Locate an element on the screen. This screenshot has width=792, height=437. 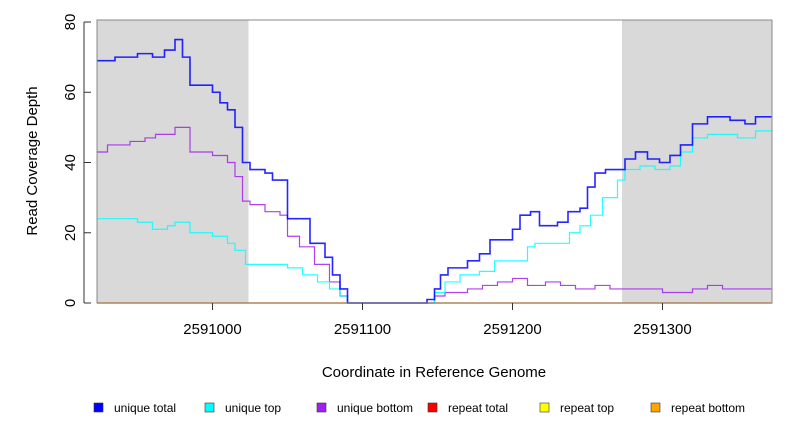
y-tick-label: 20 is located at coordinates (70, 232).